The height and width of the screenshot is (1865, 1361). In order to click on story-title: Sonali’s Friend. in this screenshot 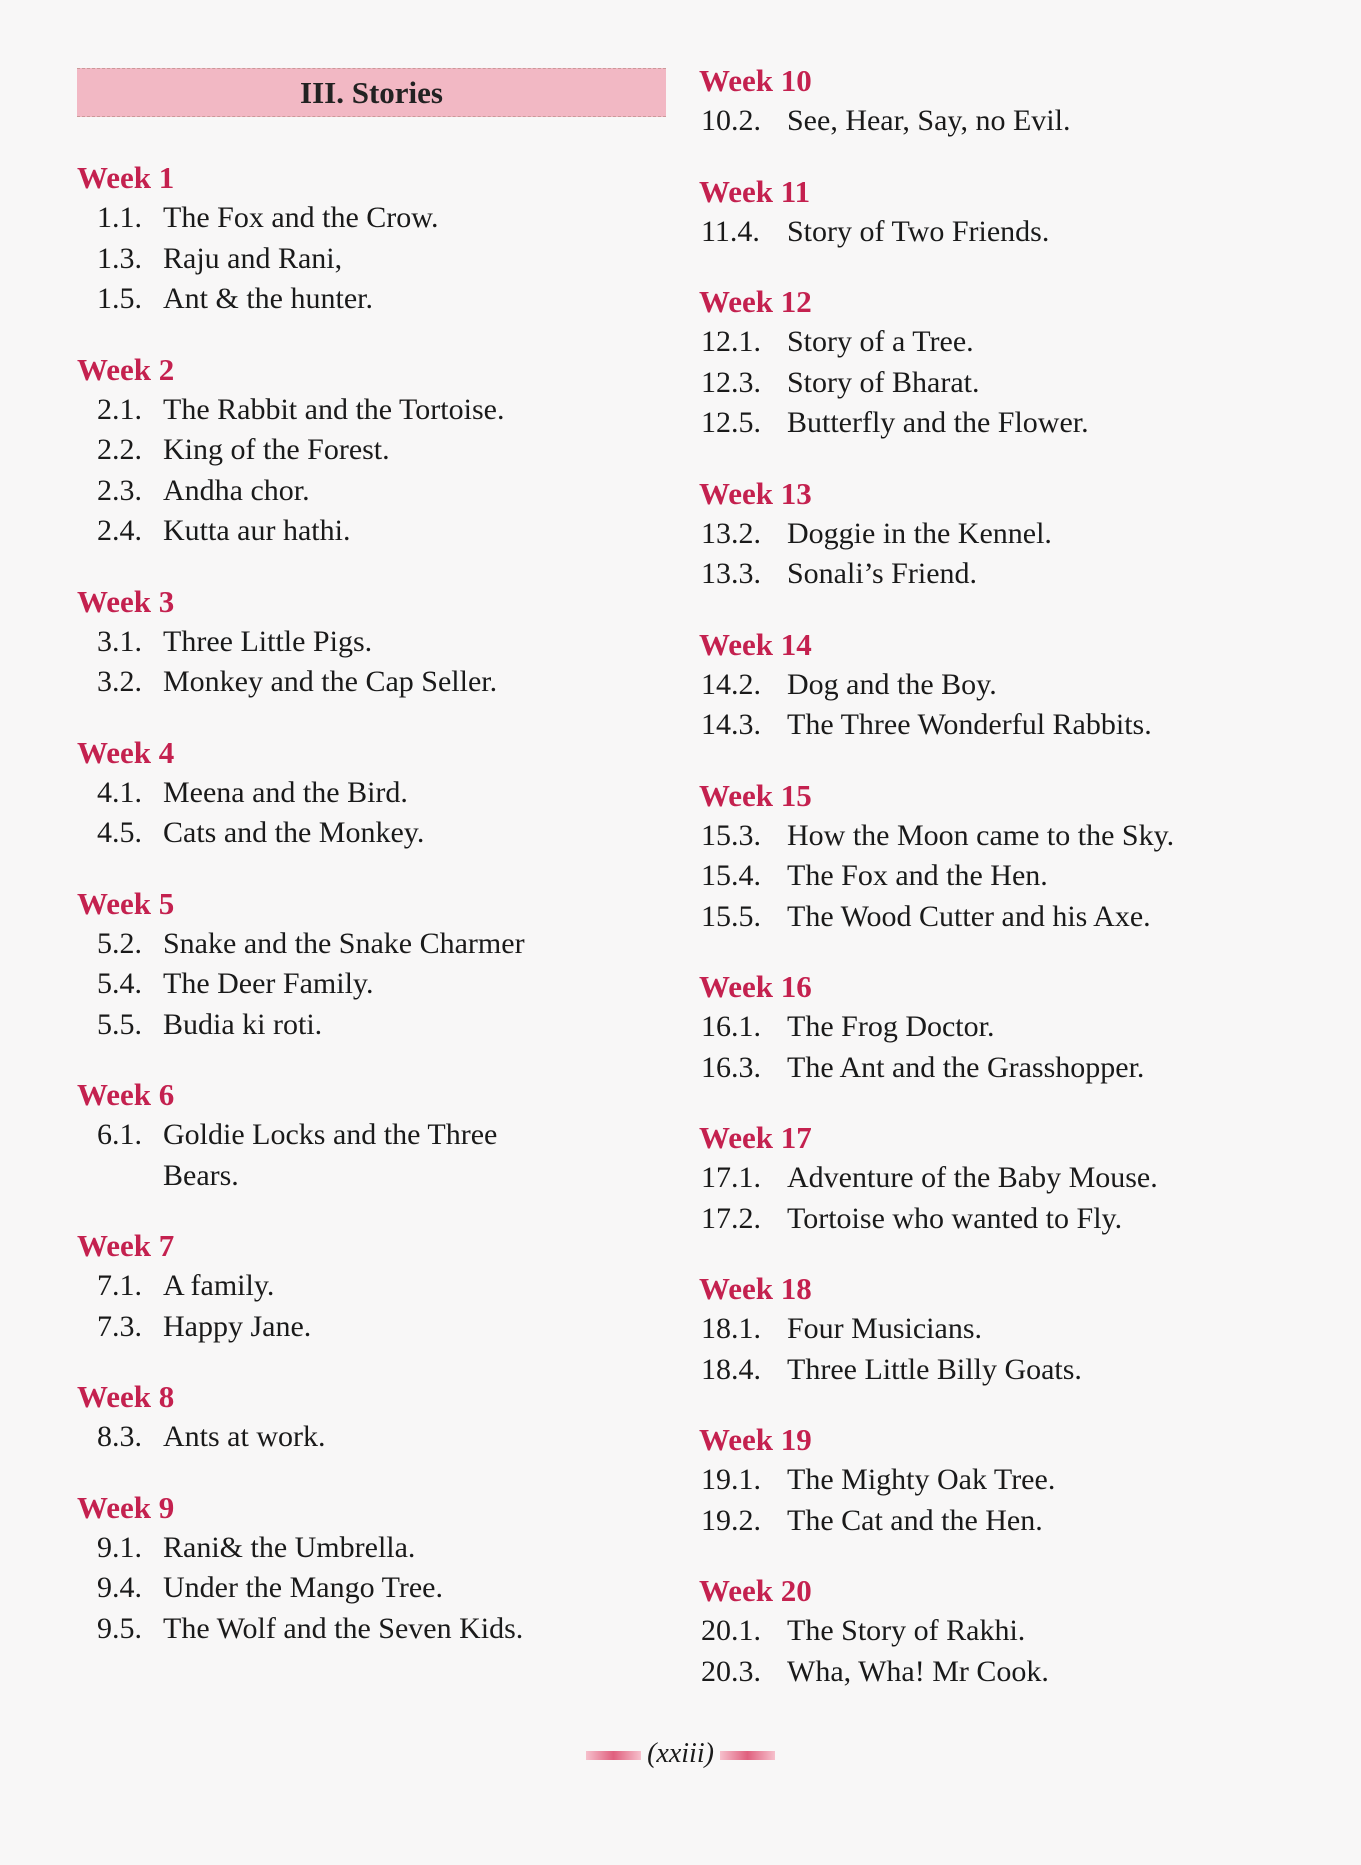, I will do `click(882, 573)`.